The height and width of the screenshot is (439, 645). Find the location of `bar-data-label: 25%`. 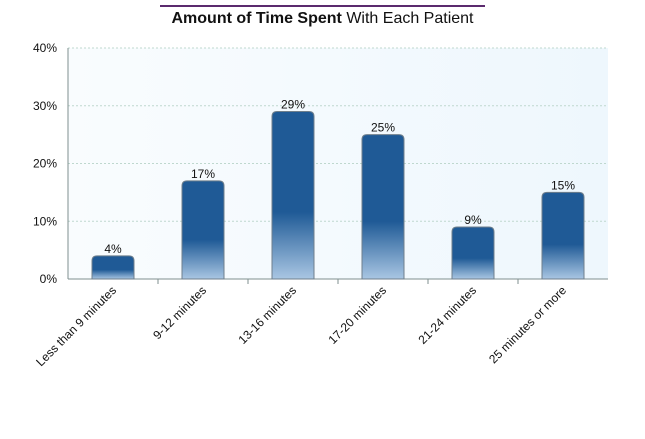

bar-data-label: 25% is located at coordinates (383, 128).